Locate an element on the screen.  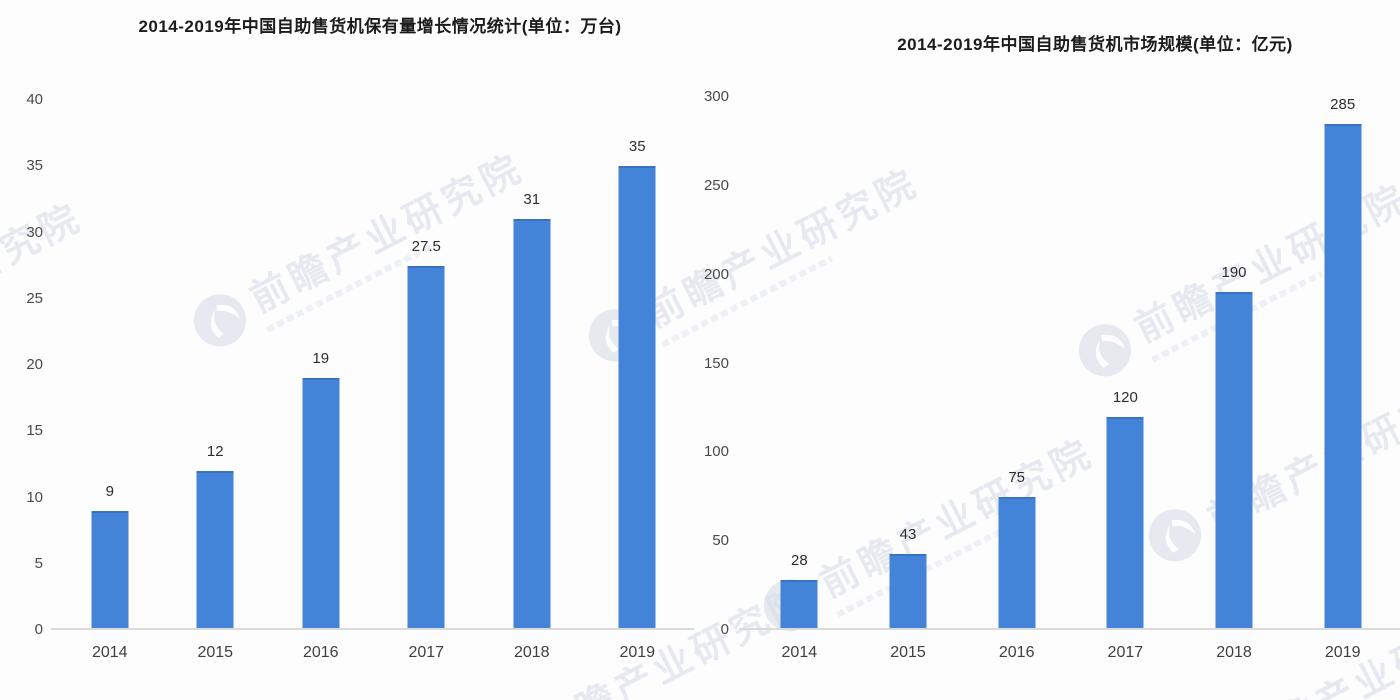
bar-group: 9 2014 is located at coordinates (110, 380).